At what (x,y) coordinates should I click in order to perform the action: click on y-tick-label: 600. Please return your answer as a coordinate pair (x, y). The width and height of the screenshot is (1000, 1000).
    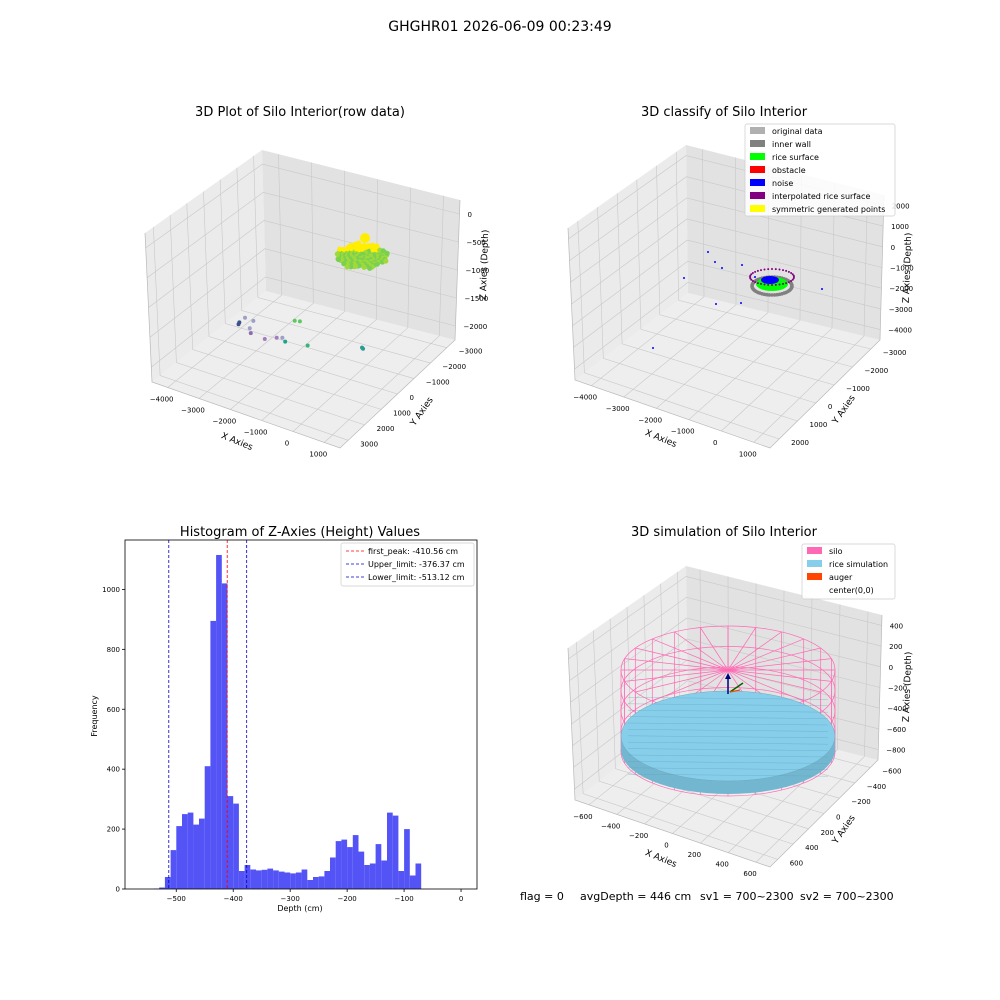
    Looking at the image, I should click on (113, 710).